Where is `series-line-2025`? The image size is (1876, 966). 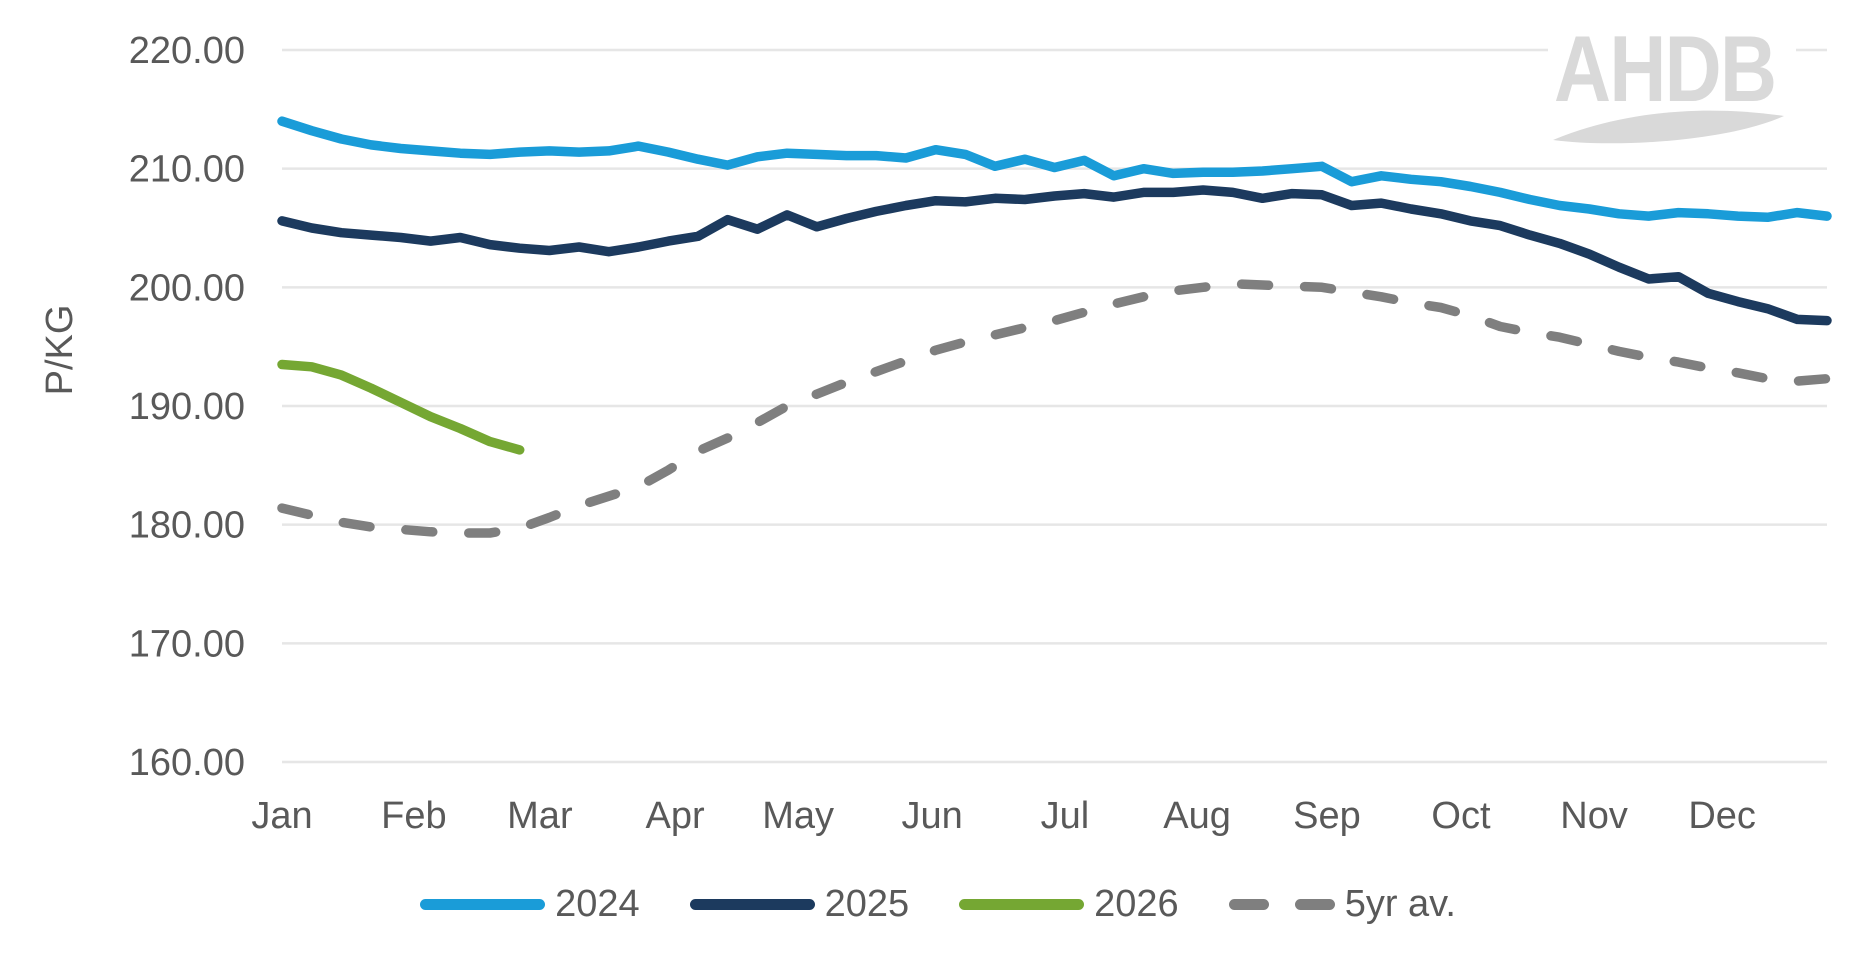
series-line-2025 is located at coordinates (1054, 255).